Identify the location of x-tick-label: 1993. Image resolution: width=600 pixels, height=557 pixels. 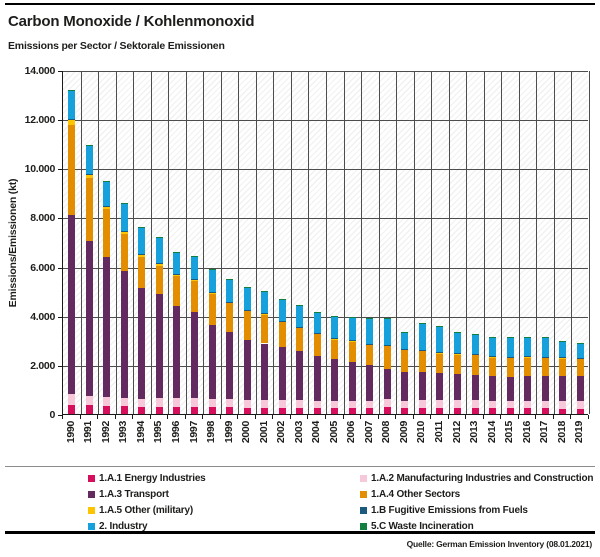
(123, 432).